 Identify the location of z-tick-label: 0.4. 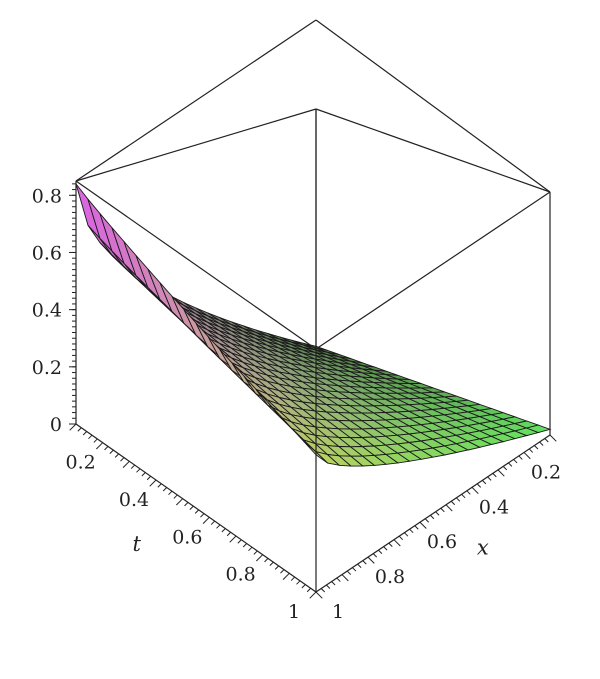
(47, 311).